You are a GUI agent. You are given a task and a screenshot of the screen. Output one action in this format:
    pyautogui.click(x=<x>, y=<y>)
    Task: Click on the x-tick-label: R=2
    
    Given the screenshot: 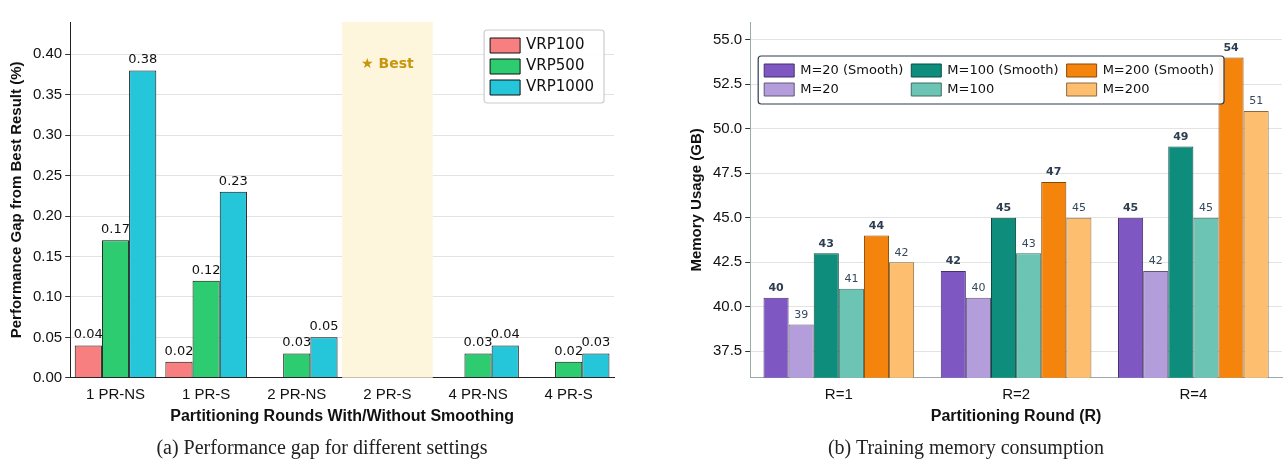 What is the action you would take?
    pyautogui.click(x=1016, y=393)
    